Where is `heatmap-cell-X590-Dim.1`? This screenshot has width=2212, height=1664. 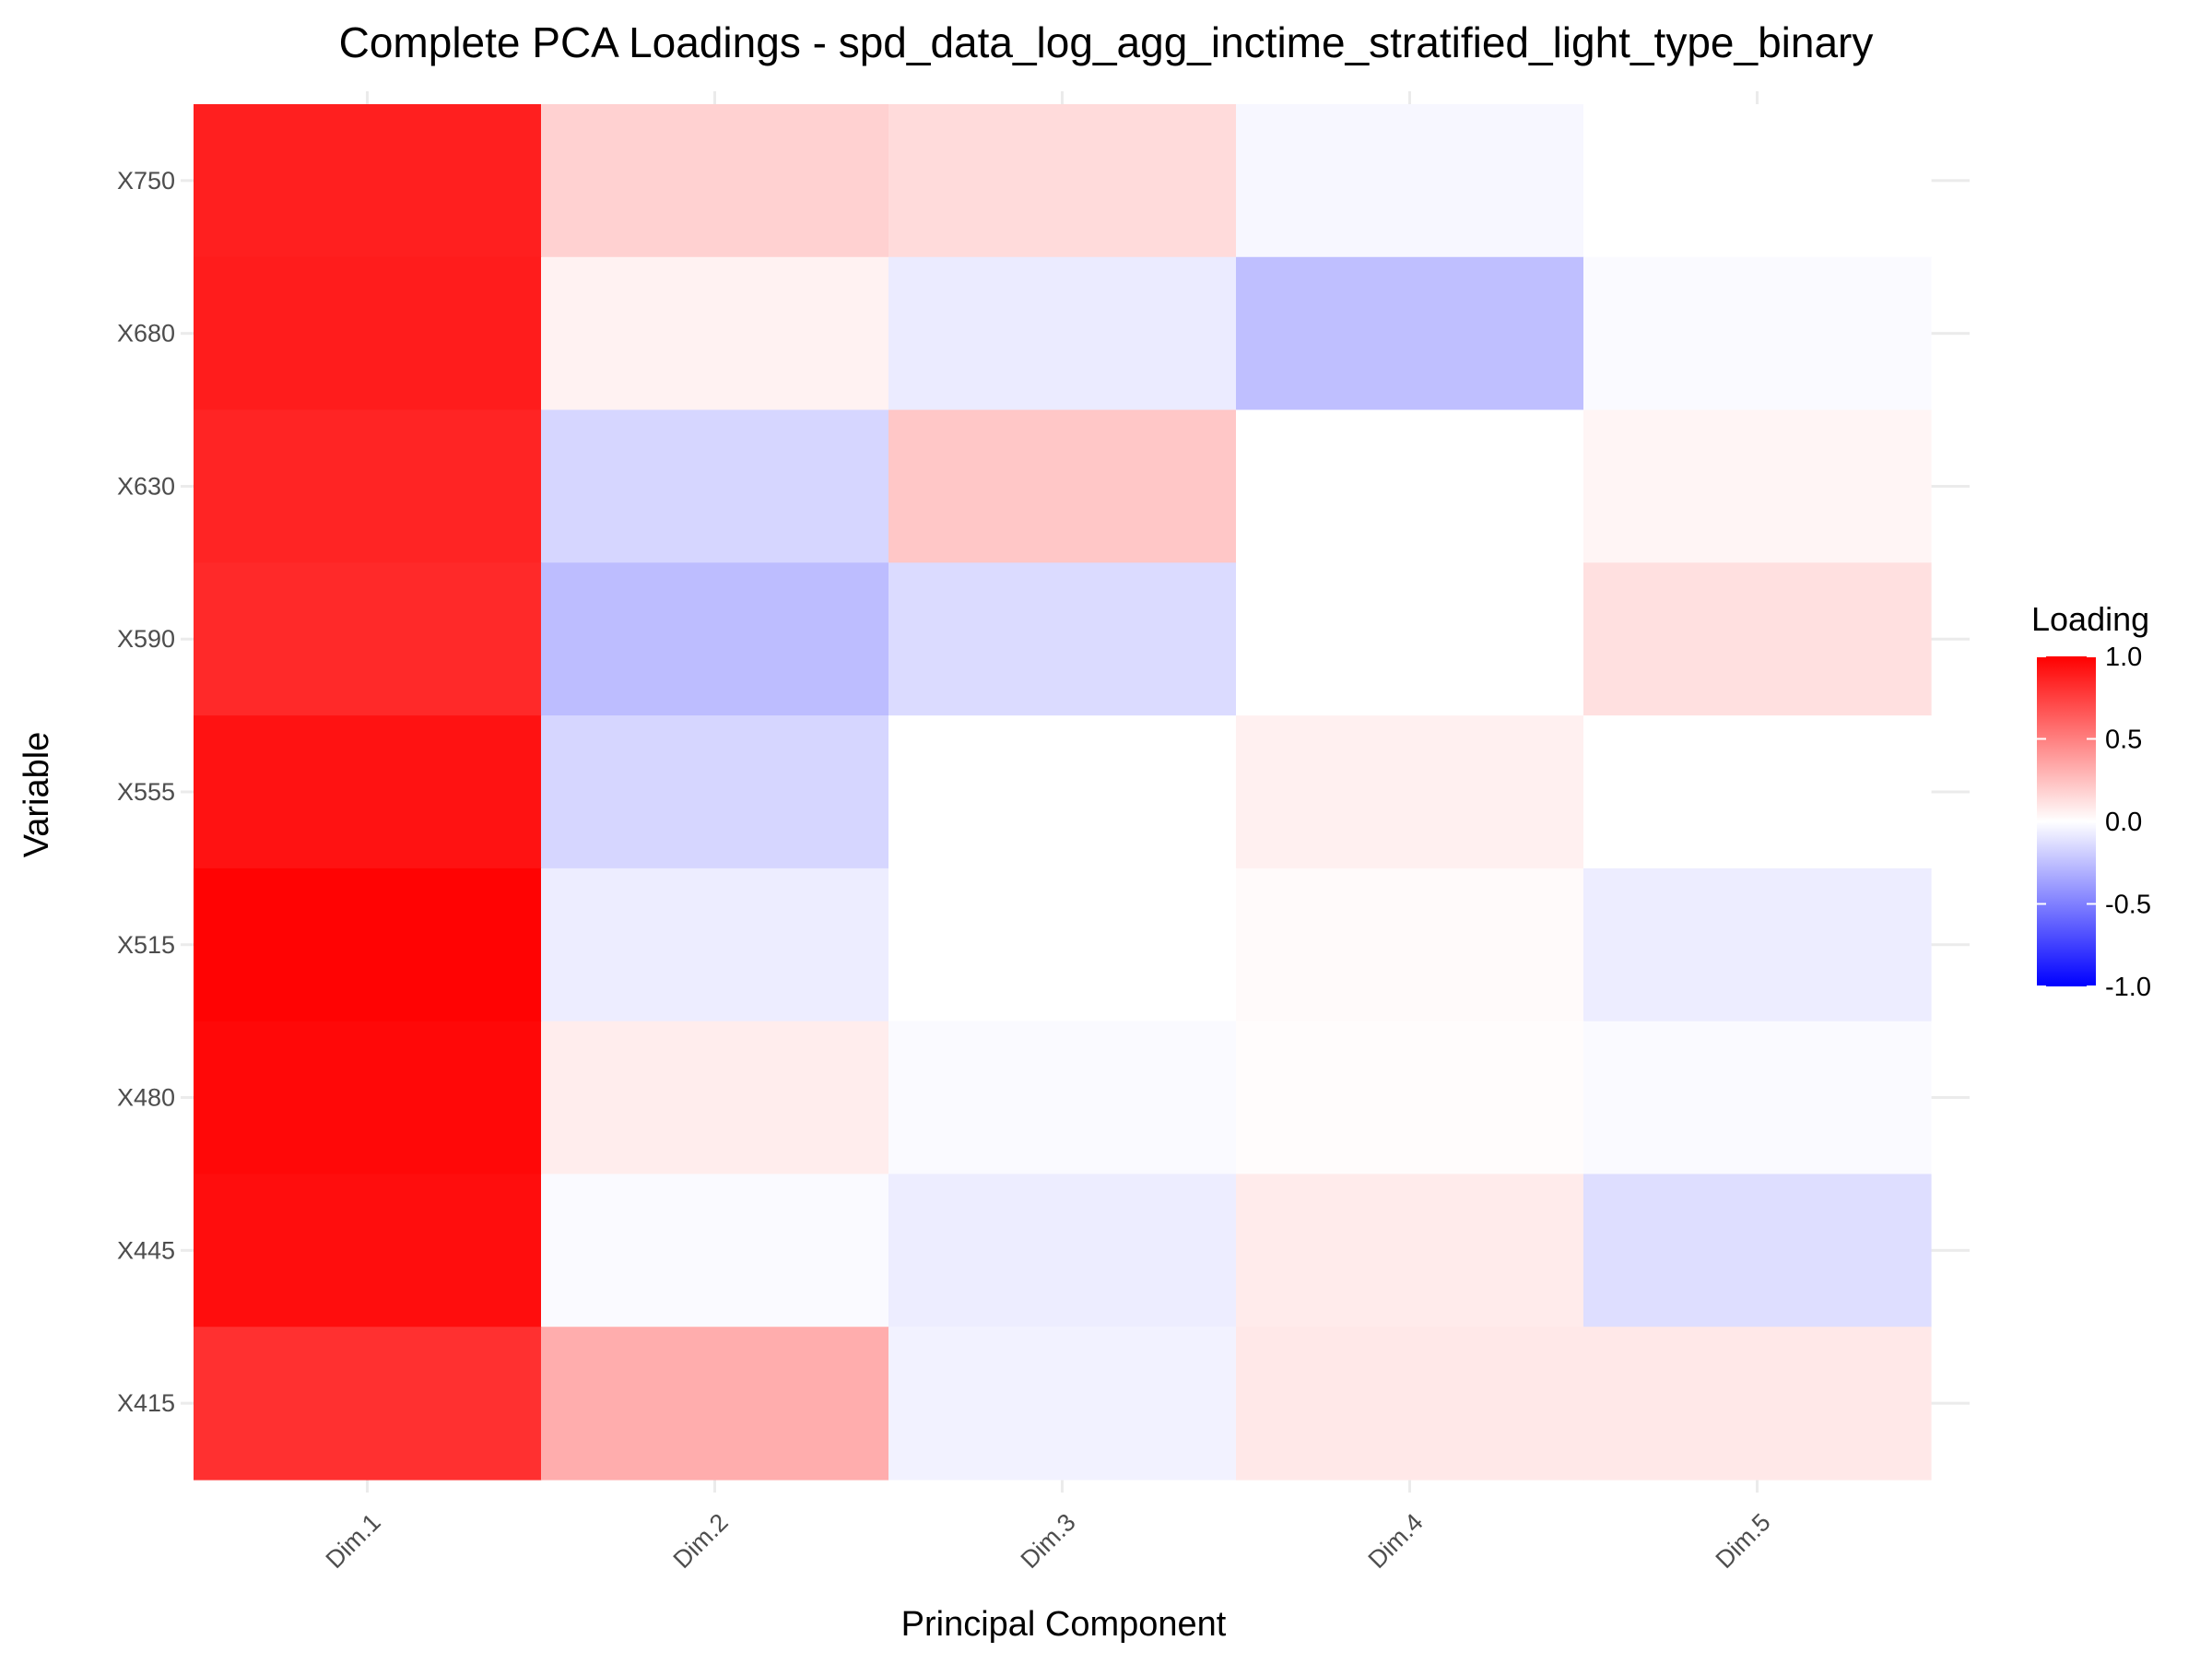 heatmap-cell-X590-Dim.1 is located at coordinates (368, 639).